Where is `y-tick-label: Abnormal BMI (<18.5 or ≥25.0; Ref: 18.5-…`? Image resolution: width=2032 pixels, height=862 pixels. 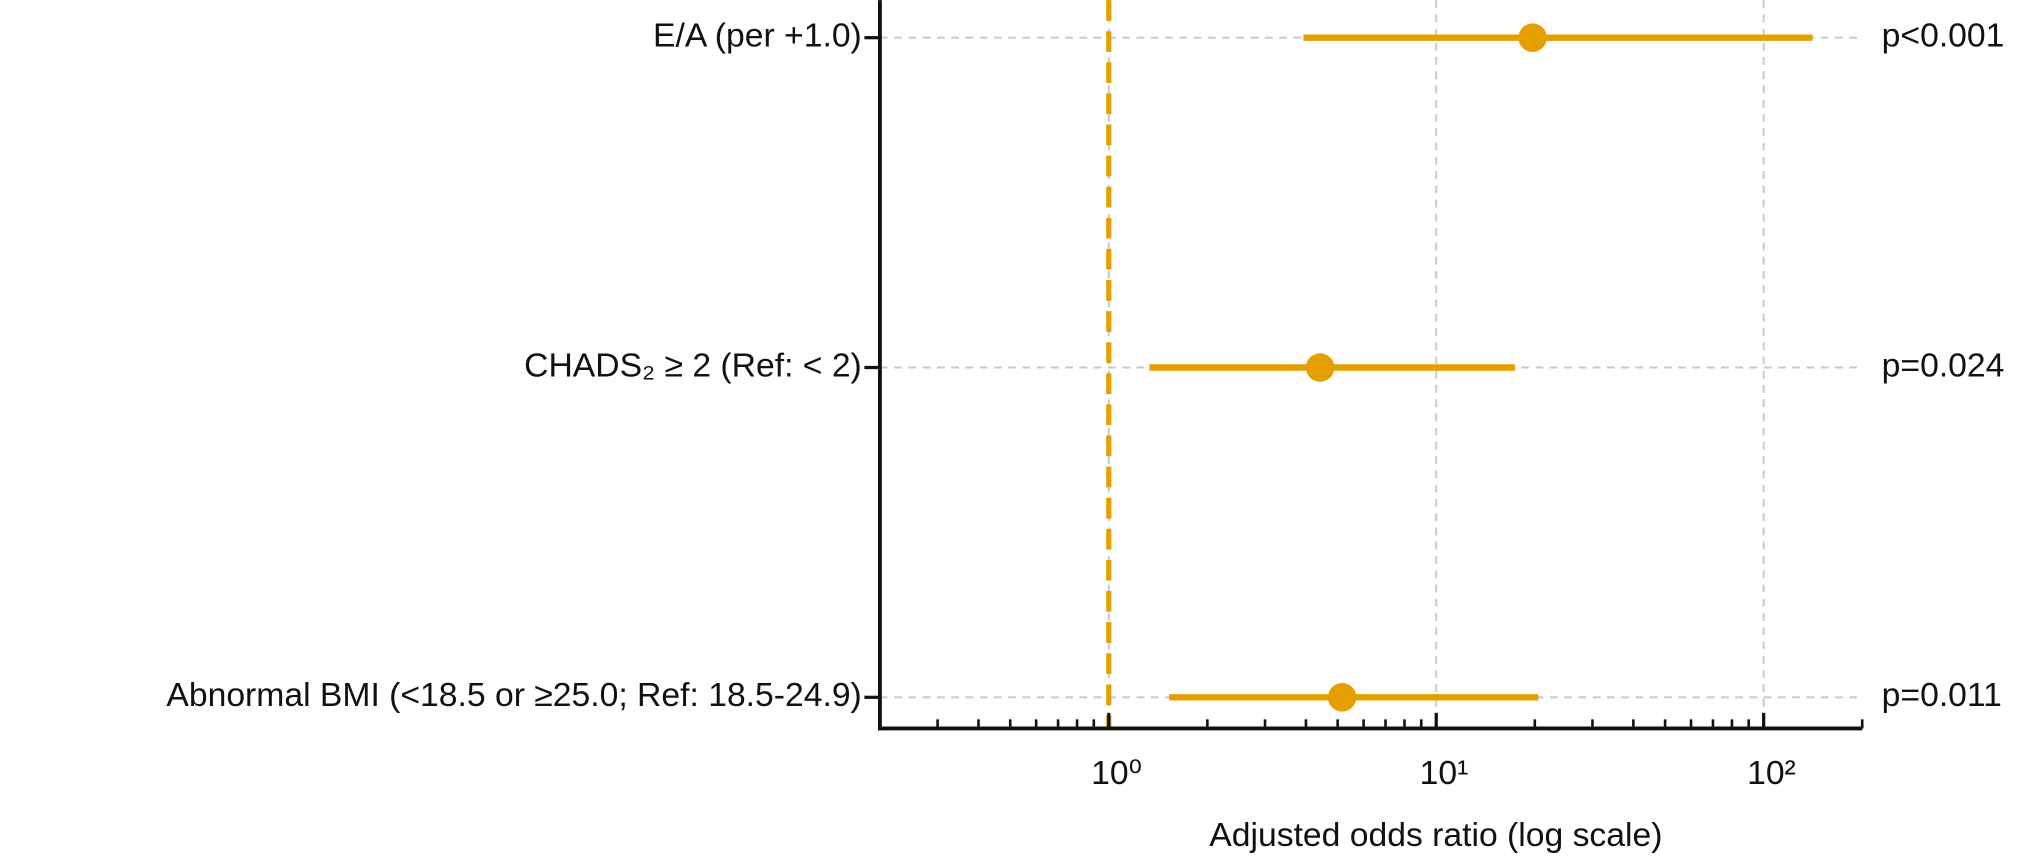 y-tick-label: Abnormal BMI (<18.5 or ≥25.0; Ref: 18.5-… is located at coordinates (513, 695).